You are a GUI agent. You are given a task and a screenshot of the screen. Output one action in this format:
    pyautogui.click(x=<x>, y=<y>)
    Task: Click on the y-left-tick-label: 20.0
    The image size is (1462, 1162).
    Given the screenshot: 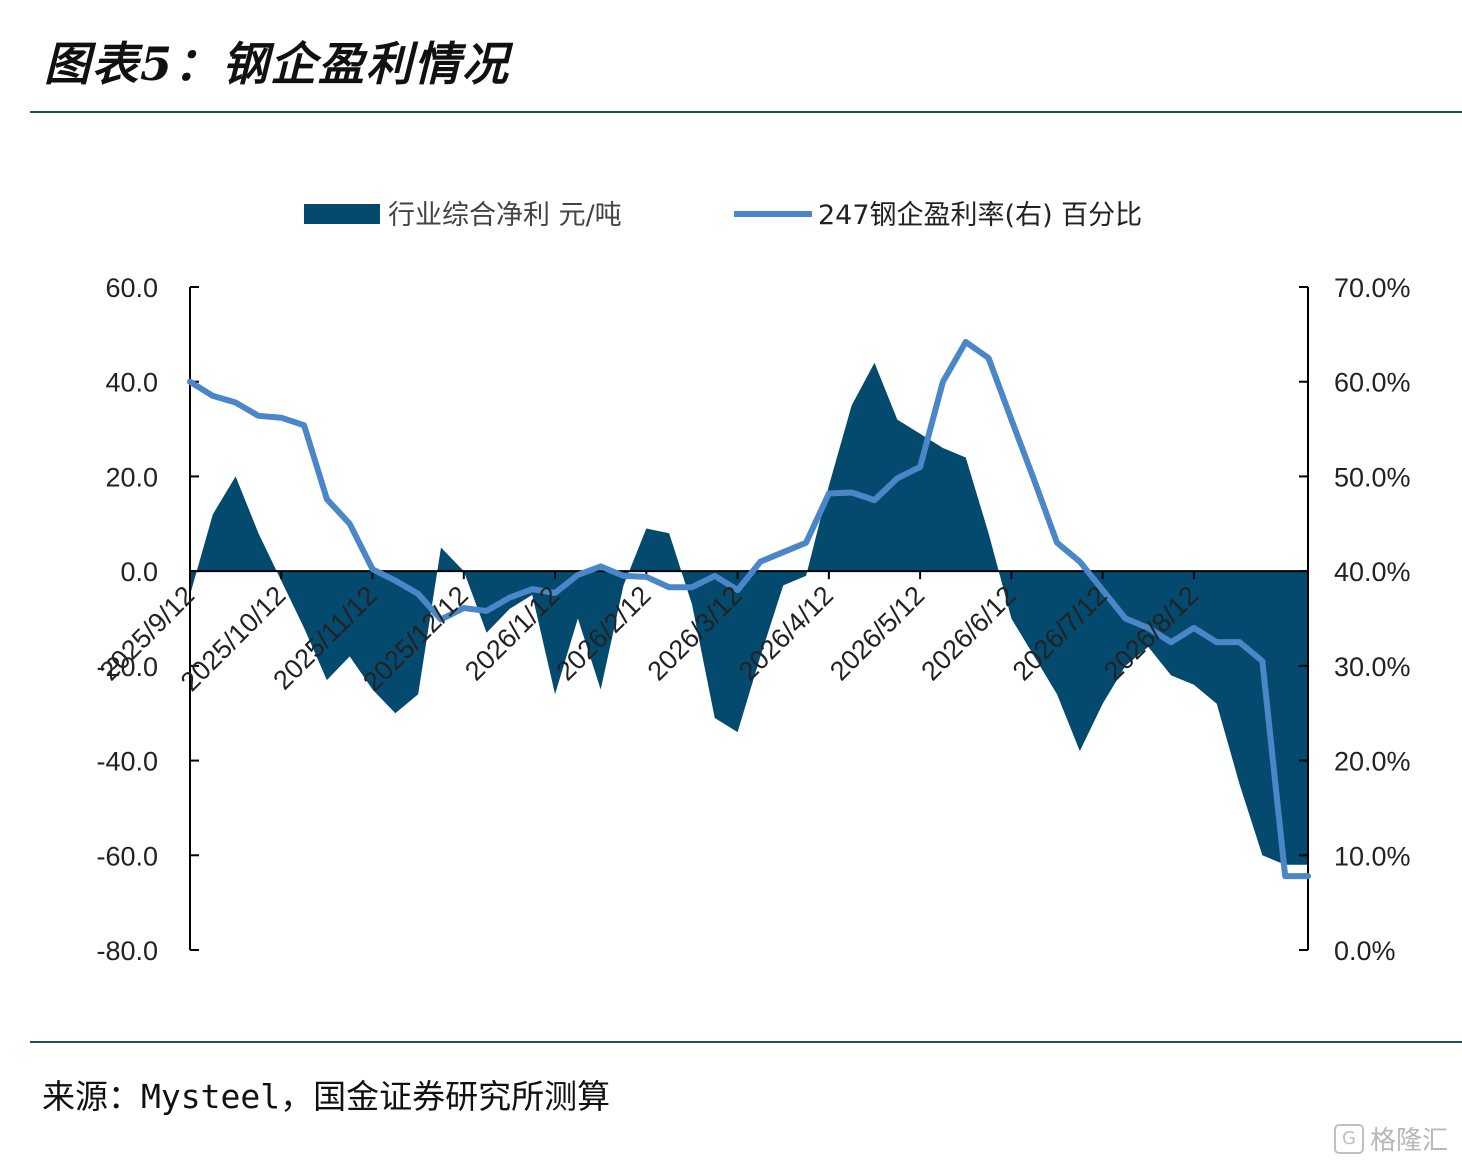 What is the action you would take?
    pyautogui.click(x=131, y=477)
    